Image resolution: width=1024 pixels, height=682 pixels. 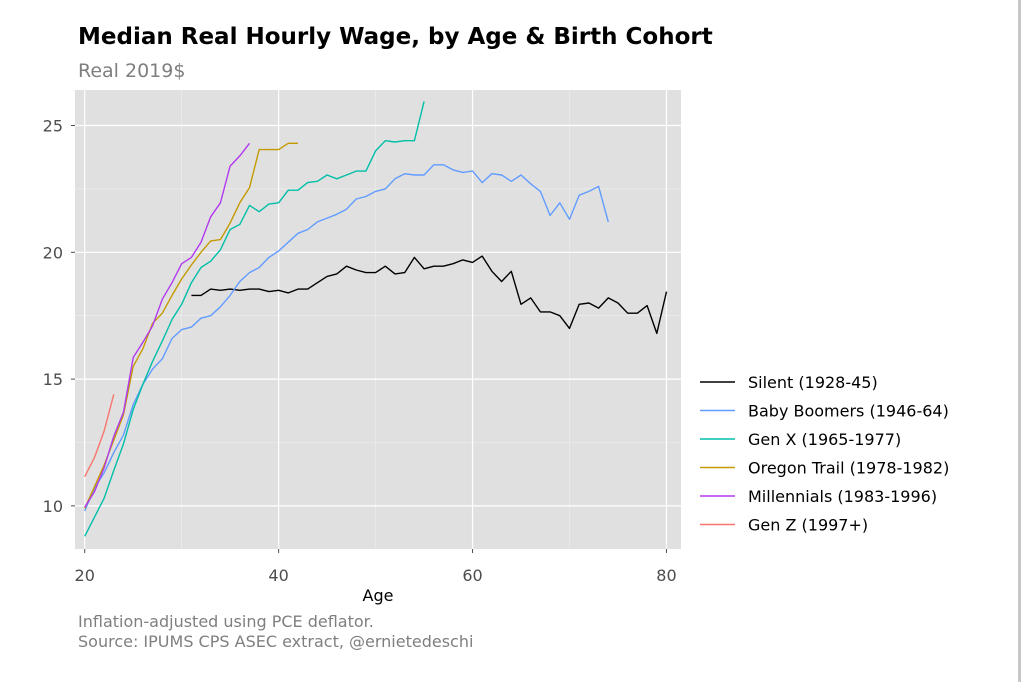 I want to click on caption-deflator-note: Inflation-adjusted using PCE deflator., so click(x=226, y=621).